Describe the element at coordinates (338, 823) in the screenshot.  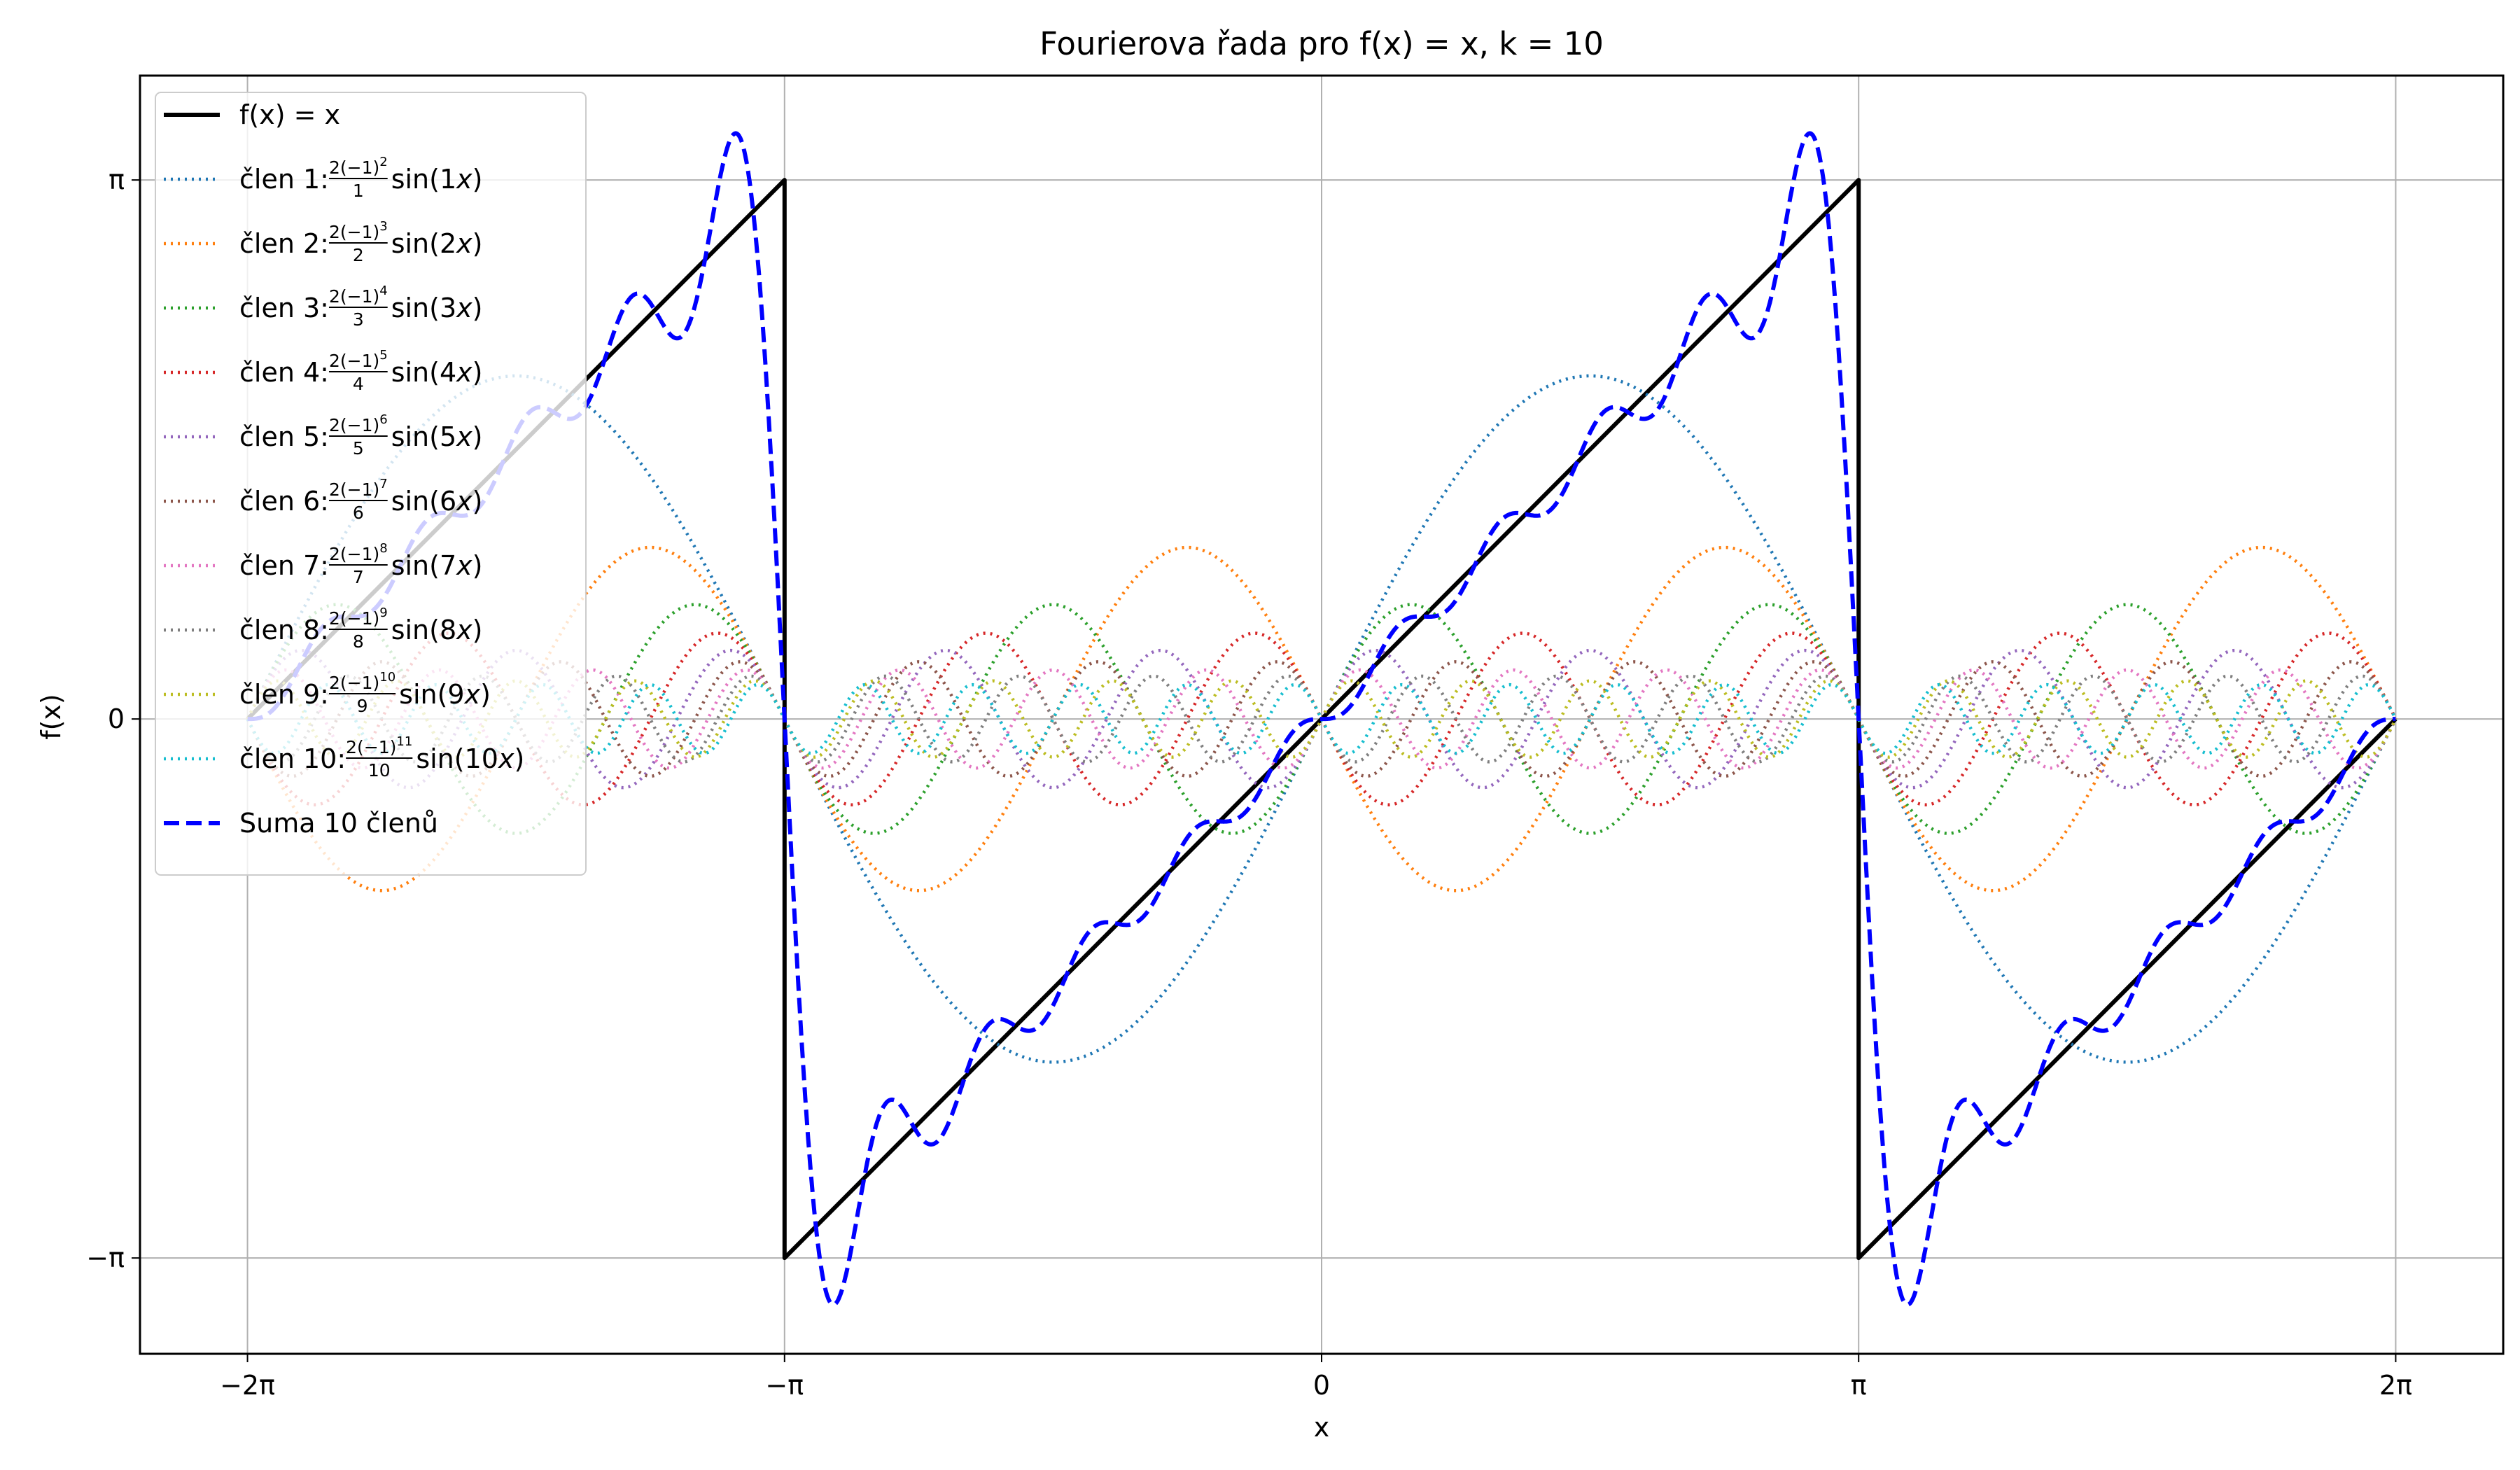
I see `legend-label: Suma 10 členů` at that location.